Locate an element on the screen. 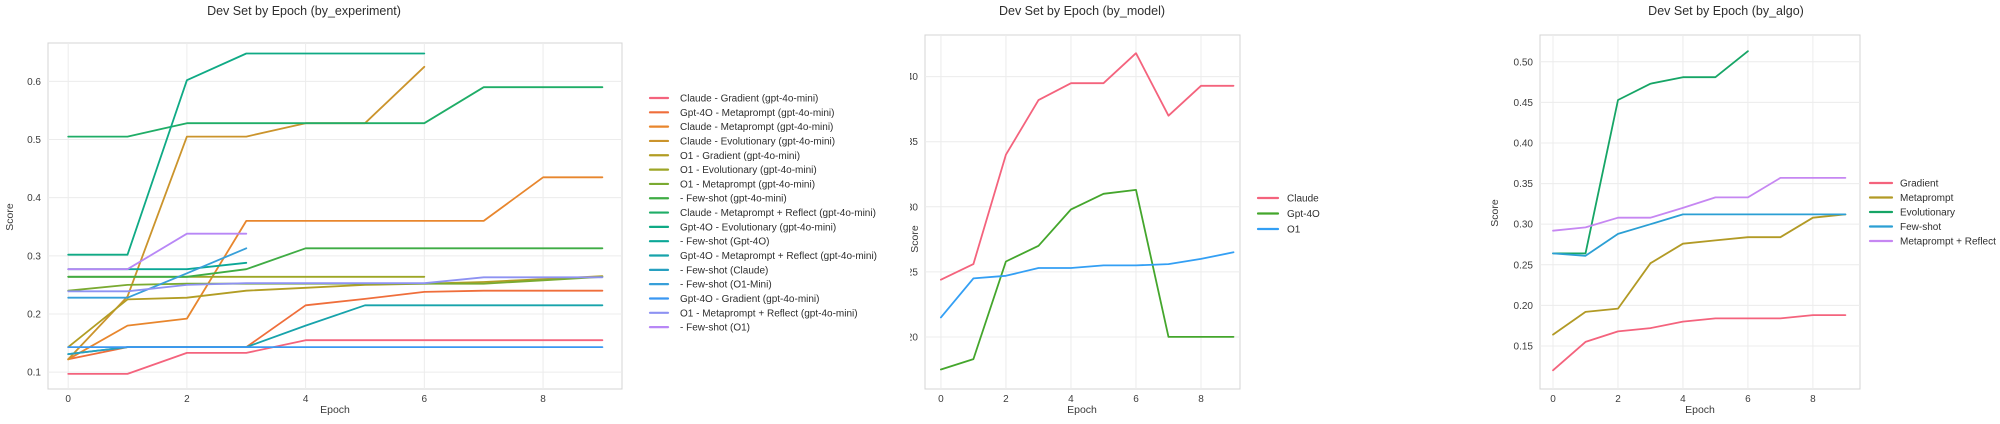  legend-item: Metaprompt is located at coordinates (1911, 198).